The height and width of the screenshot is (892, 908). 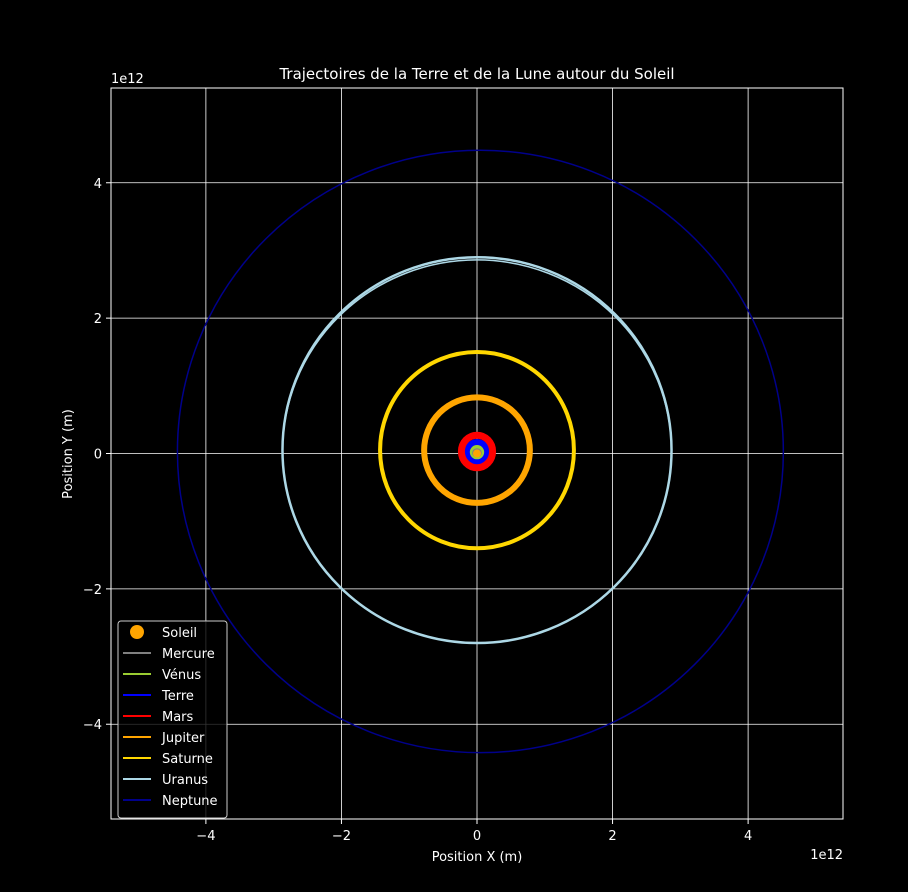 I want to click on orbit-mars, so click(x=477, y=451).